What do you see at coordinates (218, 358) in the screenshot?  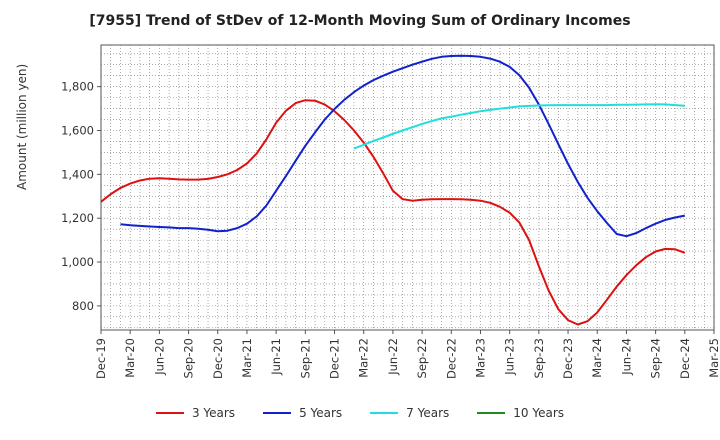 I see `x-tick-label: Dec-20` at bounding box center [218, 358].